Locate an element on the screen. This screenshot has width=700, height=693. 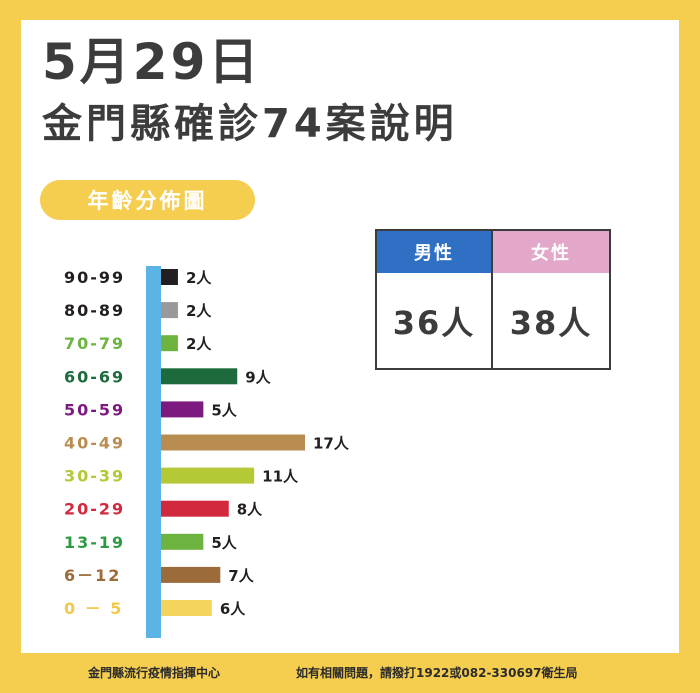
age-group-label: 40-49 is located at coordinates (94, 443).